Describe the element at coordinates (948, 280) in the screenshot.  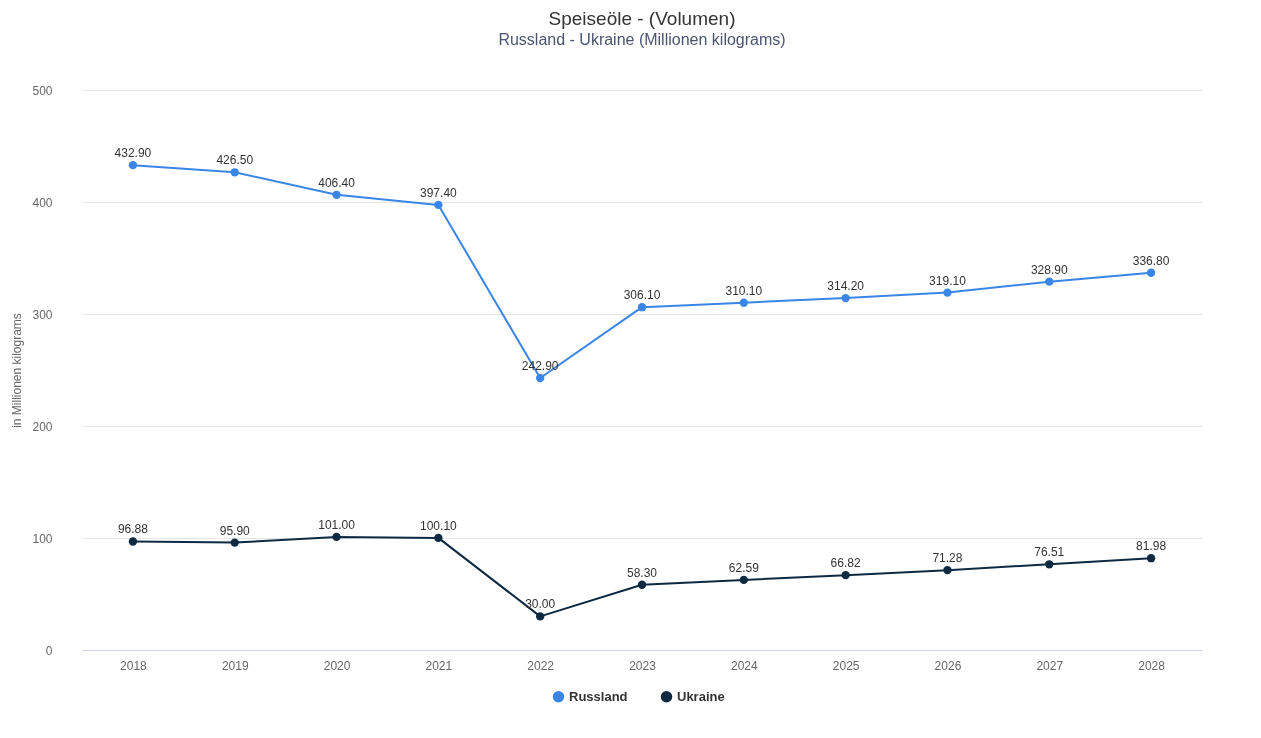
I see `data-label: 319.10` at that location.